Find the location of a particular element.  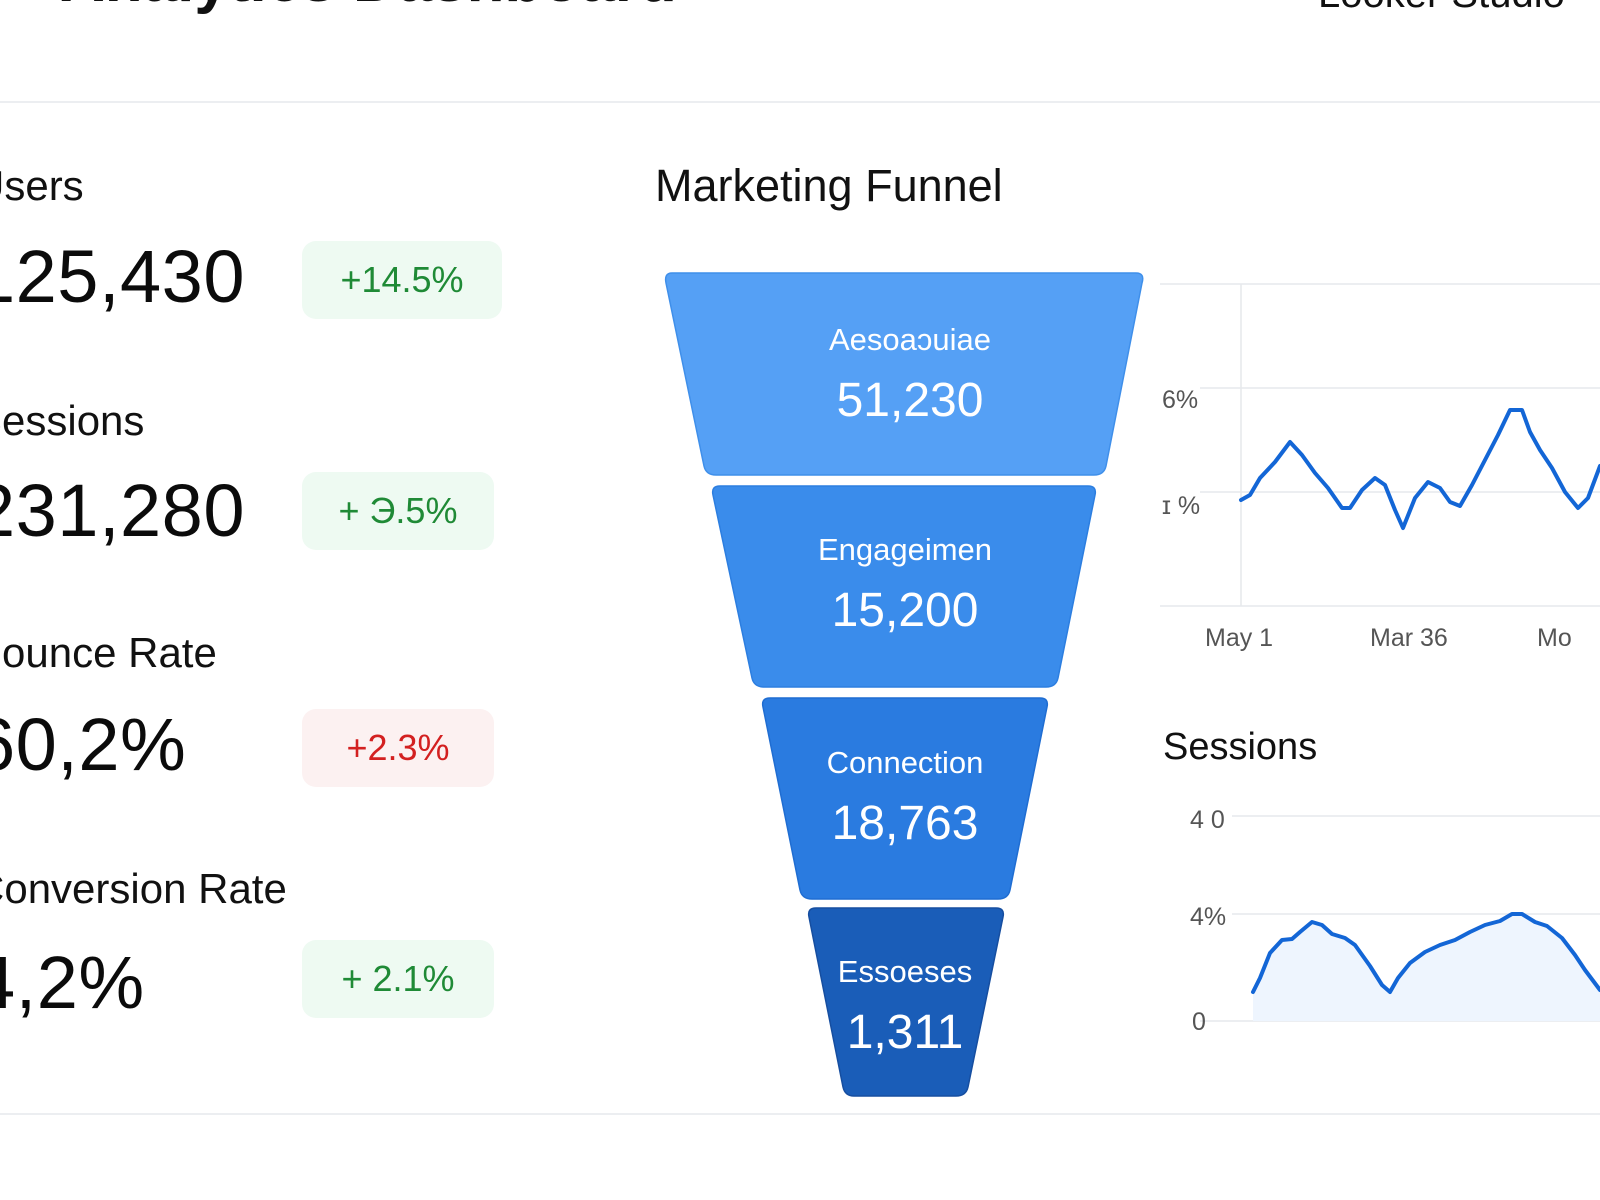

stage-value: 18,763 is located at coordinates (905, 823).